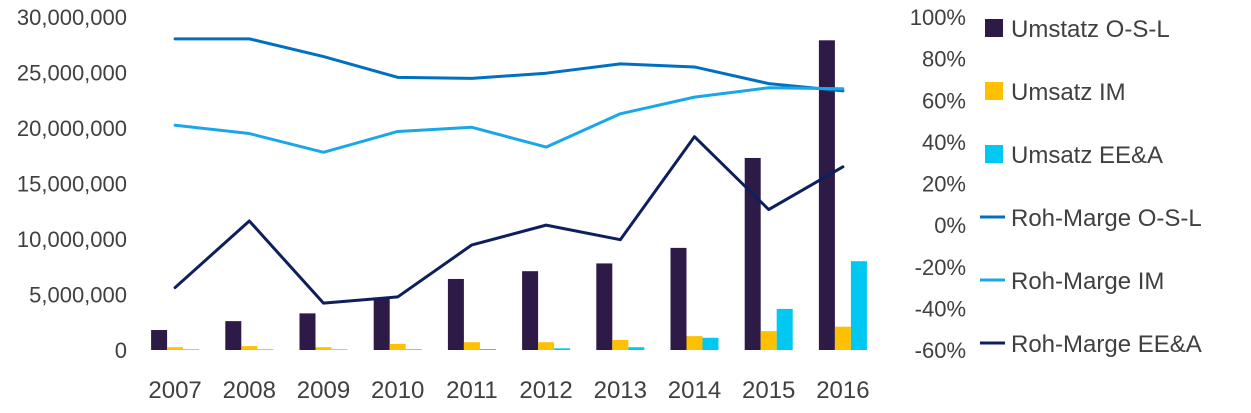 The height and width of the screenshot is (413, 1251). What do you see at coordinates (944, 142) in the screenshot?
I see `right-tick-label: 40%` at bounding box center [944, 142].